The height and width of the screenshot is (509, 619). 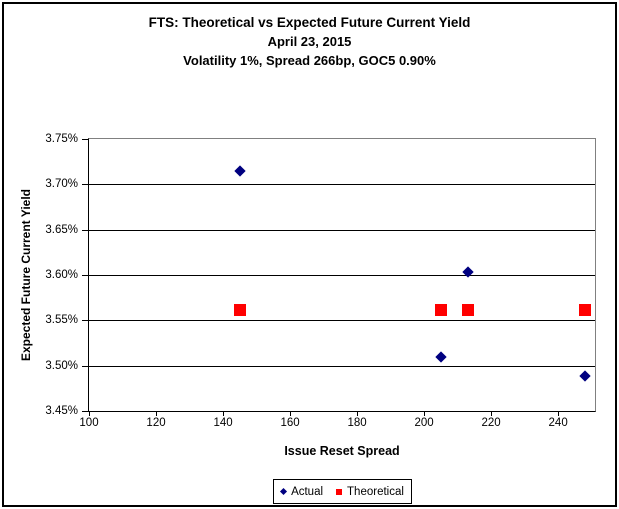 What do you see at coordinates (290, 423) in the screenshot?
I see `x-tick-label: 160` at bounding box center [290, 423].